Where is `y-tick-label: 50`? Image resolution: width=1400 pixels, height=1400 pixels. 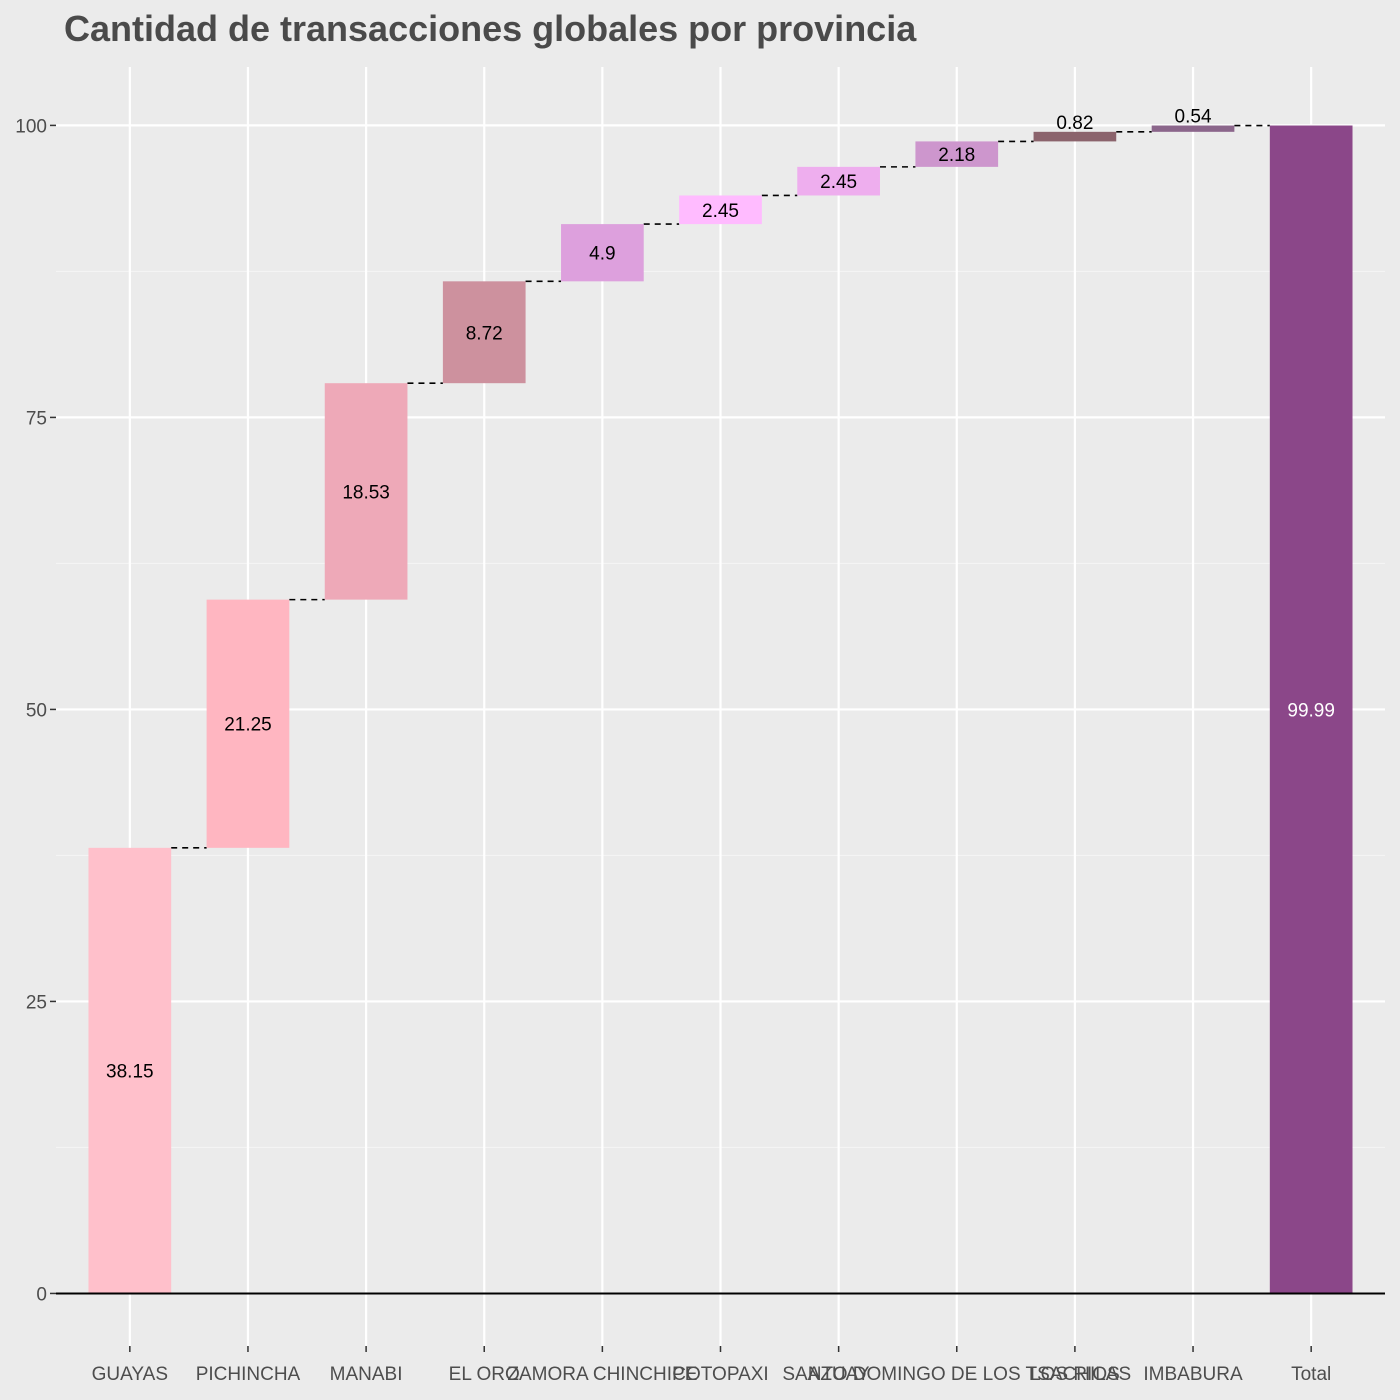 y-tick-label: 50 is located at coordinates (36, 710).